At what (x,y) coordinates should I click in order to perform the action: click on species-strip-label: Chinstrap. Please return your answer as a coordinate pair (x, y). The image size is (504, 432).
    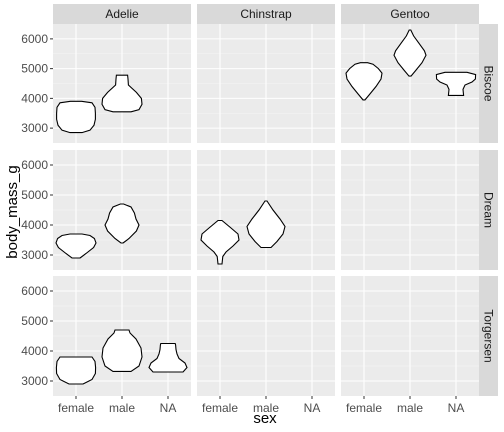
    Looking at the image, I should click on (266, 14).